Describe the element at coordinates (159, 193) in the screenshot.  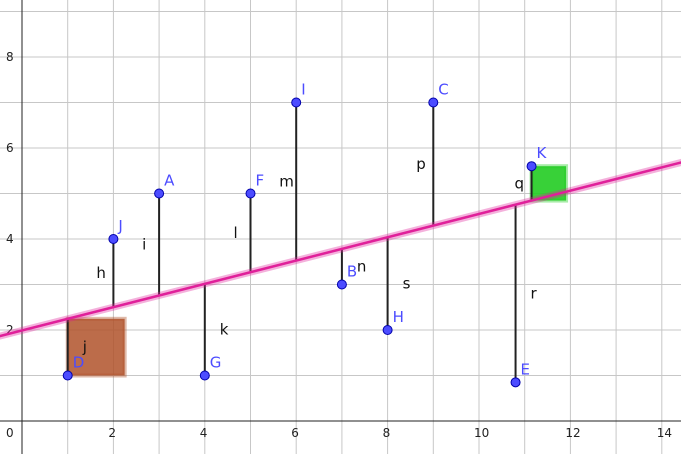
I see `point-A` at that location.